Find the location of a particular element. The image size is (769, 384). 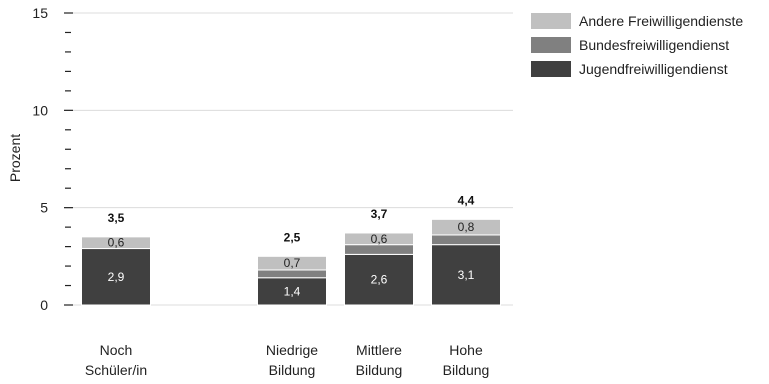

data-label: 1,4 is located at coordinates (292, 291).